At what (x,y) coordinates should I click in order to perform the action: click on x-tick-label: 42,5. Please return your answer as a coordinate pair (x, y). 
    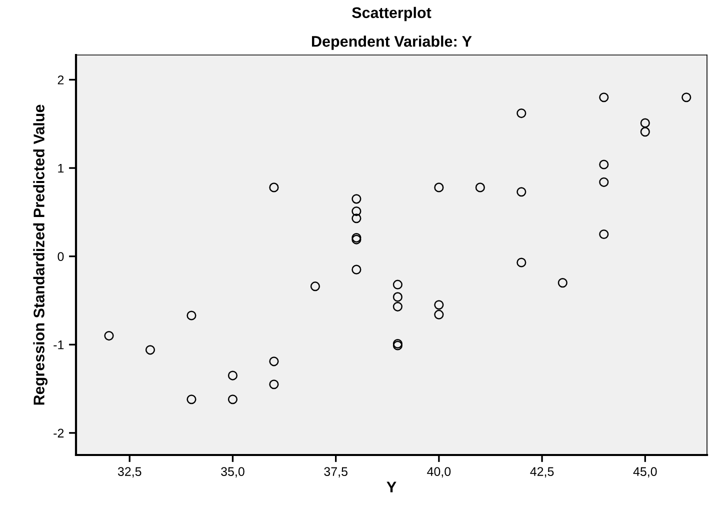
    Looking at the image, I should click on (542, 472).